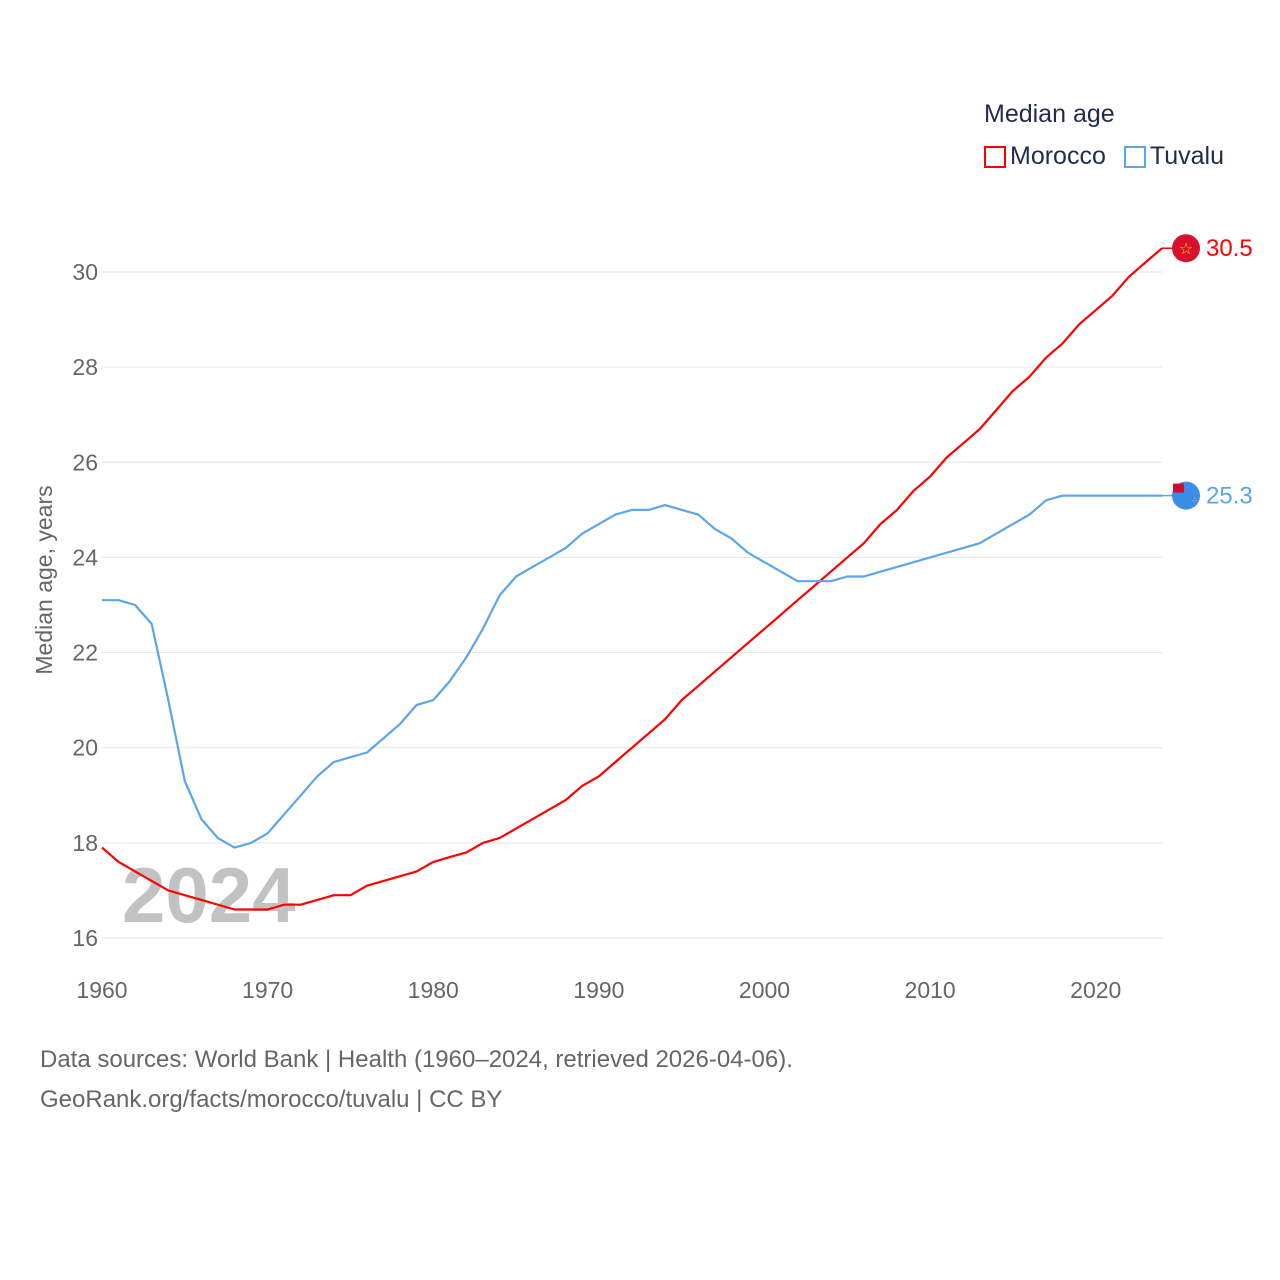 The height and width of the screenshot is (1280, 1280). I want to click on y-tick-label: 18, so click(85, 843).